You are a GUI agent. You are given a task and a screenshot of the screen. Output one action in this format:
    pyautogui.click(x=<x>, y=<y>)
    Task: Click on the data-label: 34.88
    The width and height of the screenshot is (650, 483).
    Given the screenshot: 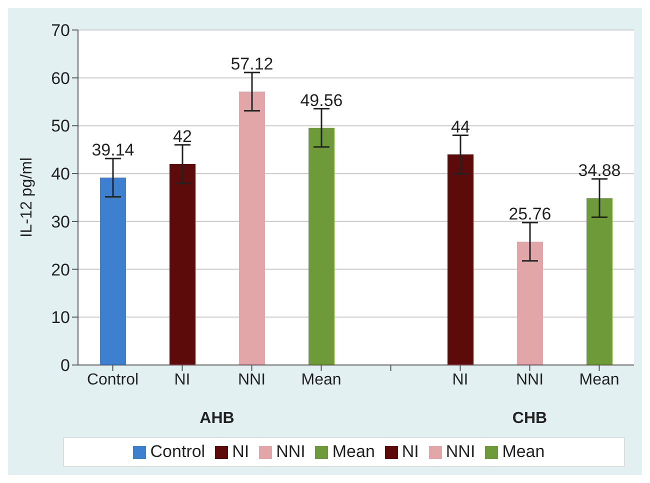 What is the action you would take?
    pyautogui.click(x=599, y=170)
    